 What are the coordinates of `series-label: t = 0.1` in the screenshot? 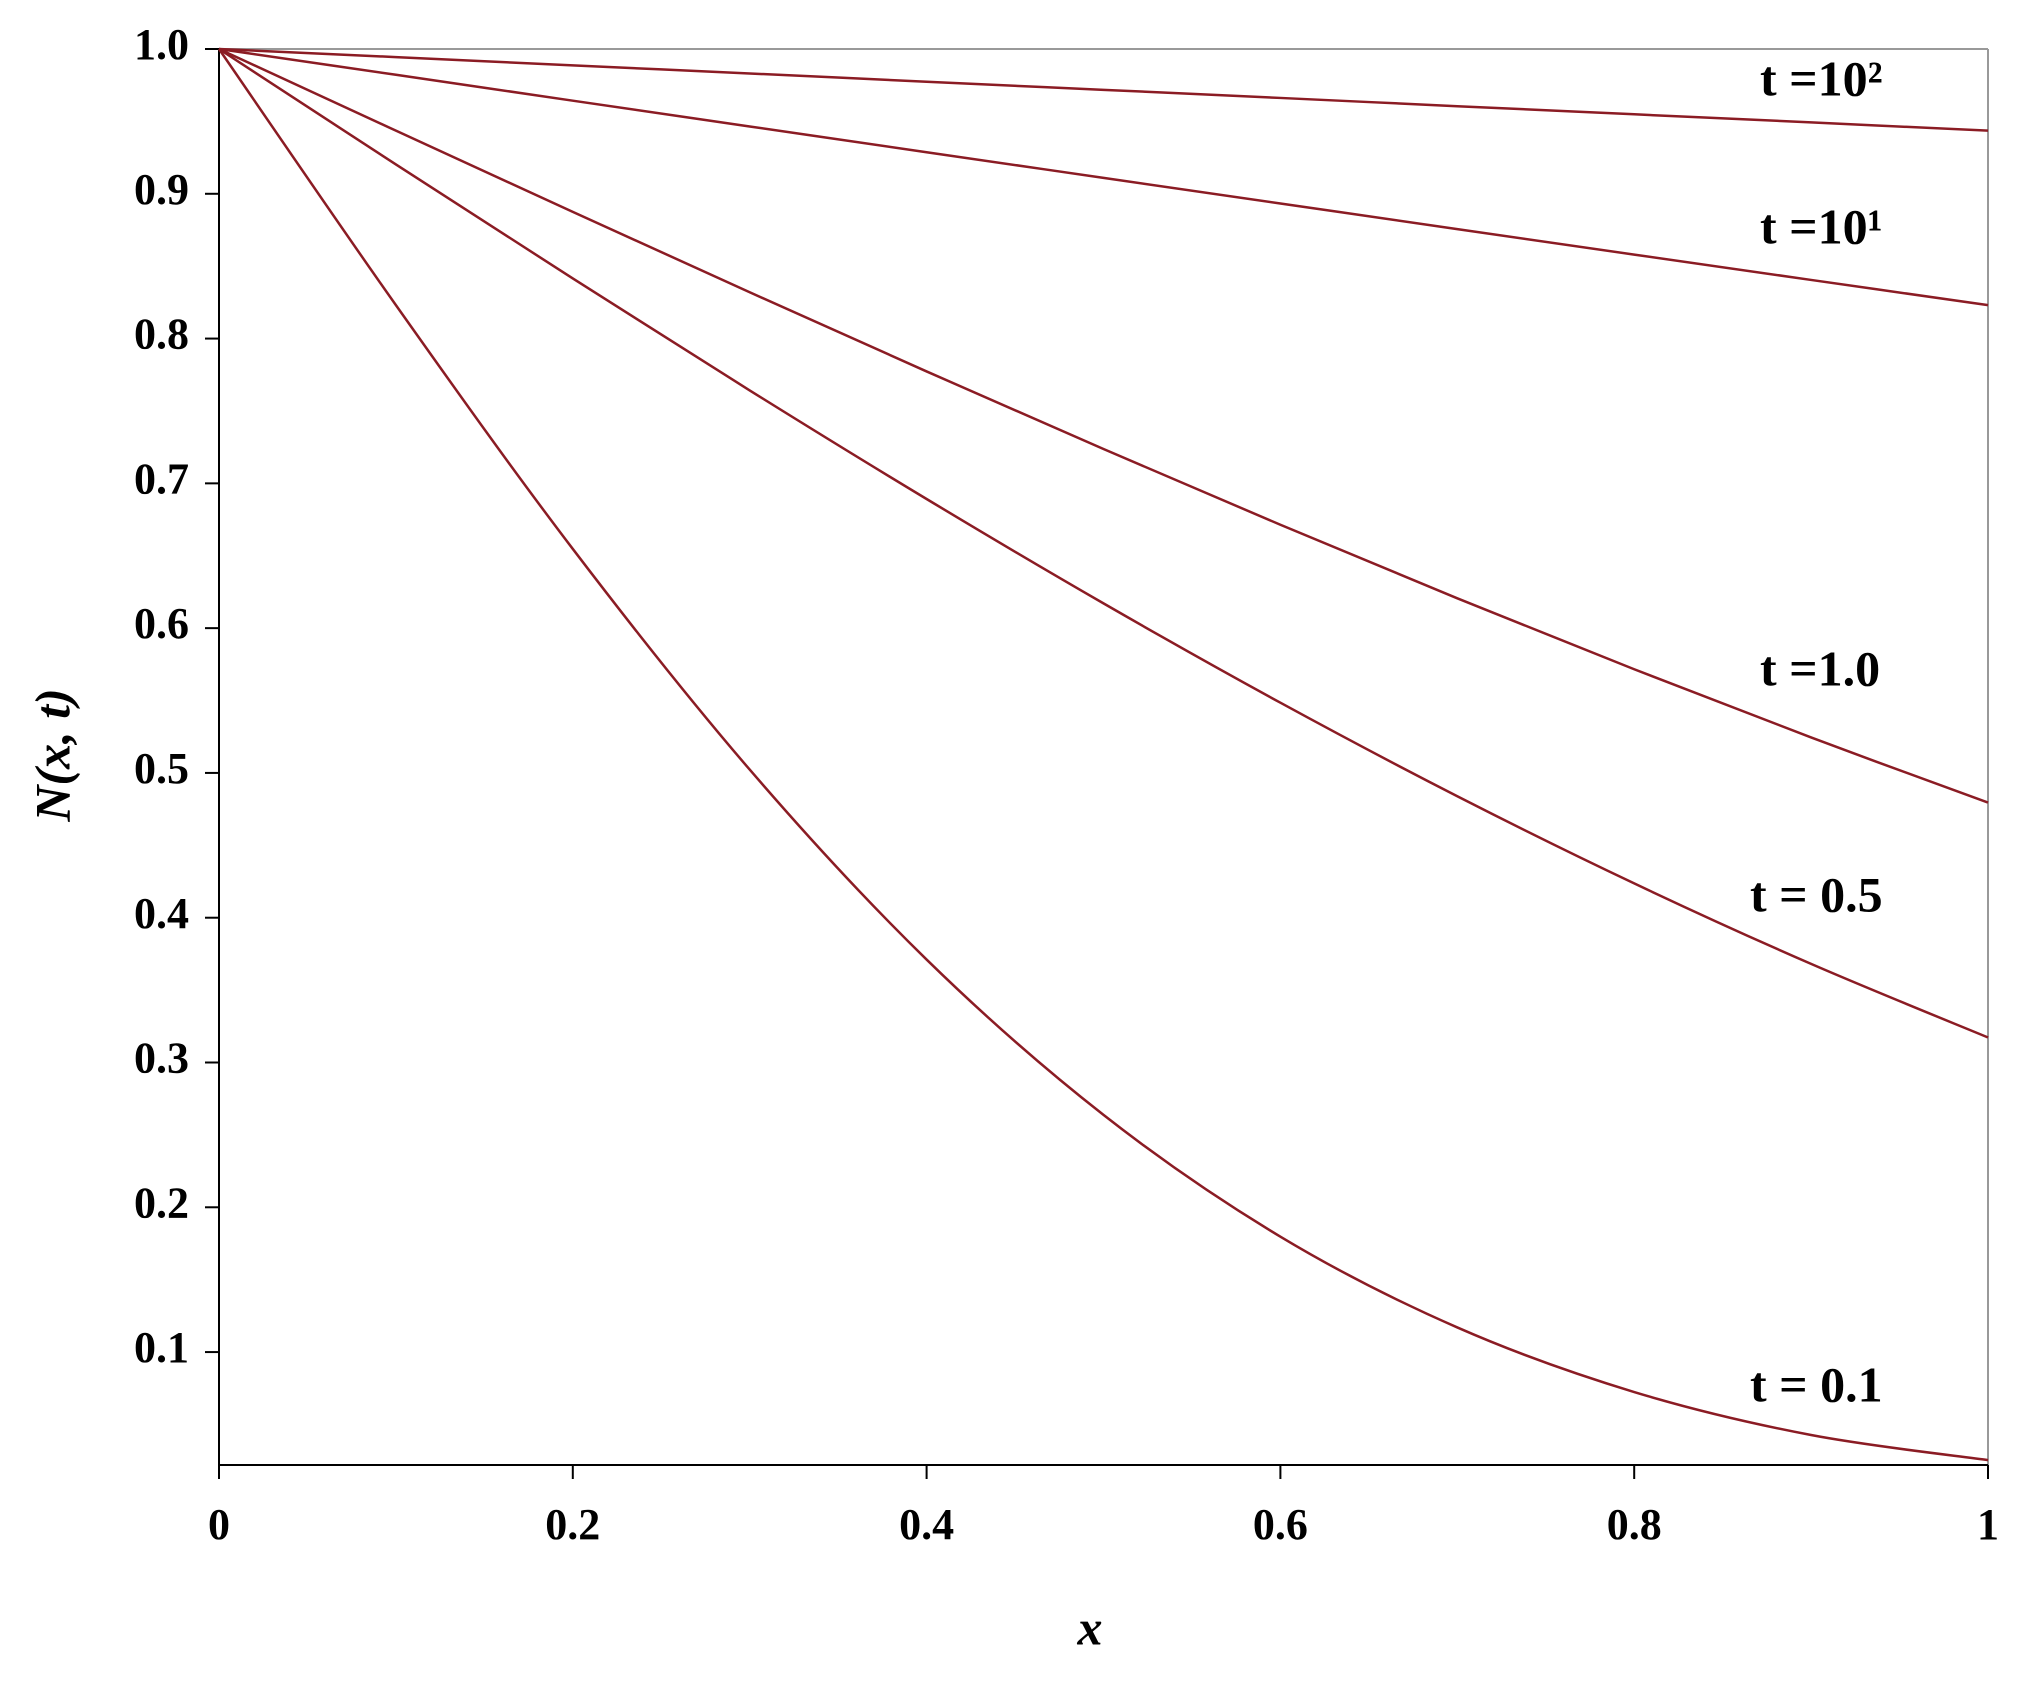 It's located at (1816, 1384).